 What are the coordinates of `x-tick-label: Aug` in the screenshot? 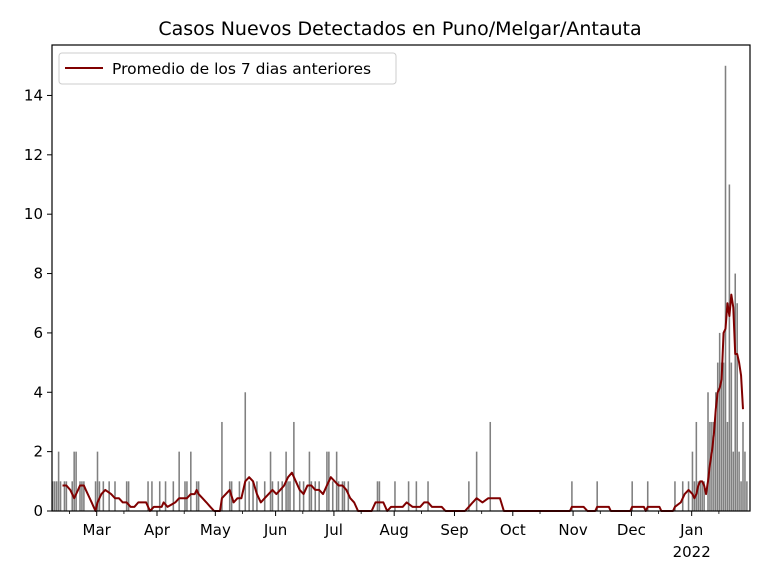 It's located at (394, 530).